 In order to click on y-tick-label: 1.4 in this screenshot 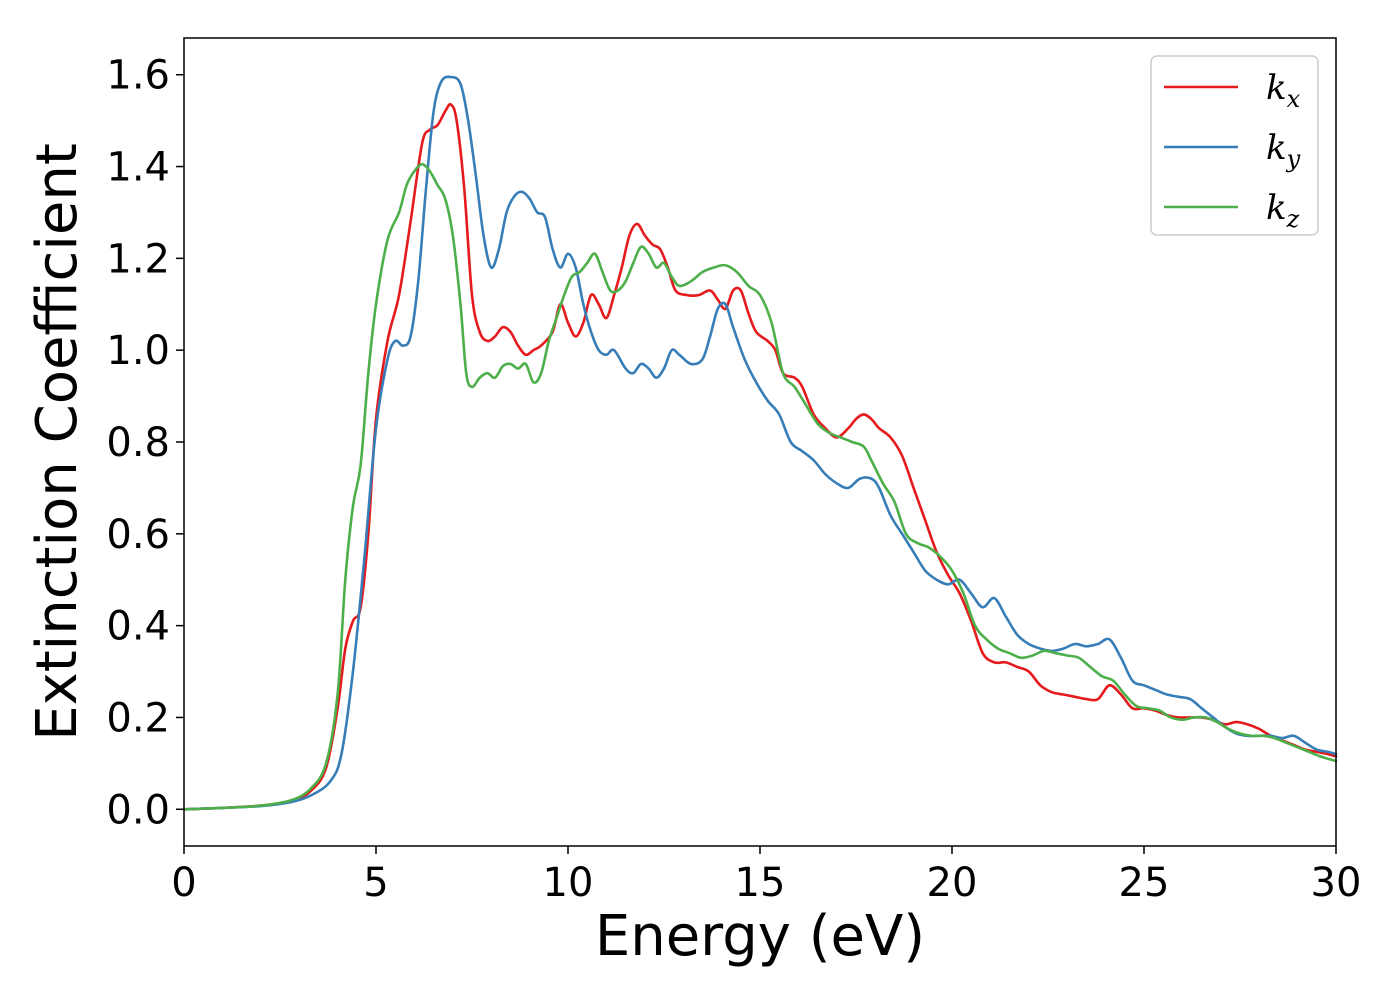, I will do `click(138, 168)`.